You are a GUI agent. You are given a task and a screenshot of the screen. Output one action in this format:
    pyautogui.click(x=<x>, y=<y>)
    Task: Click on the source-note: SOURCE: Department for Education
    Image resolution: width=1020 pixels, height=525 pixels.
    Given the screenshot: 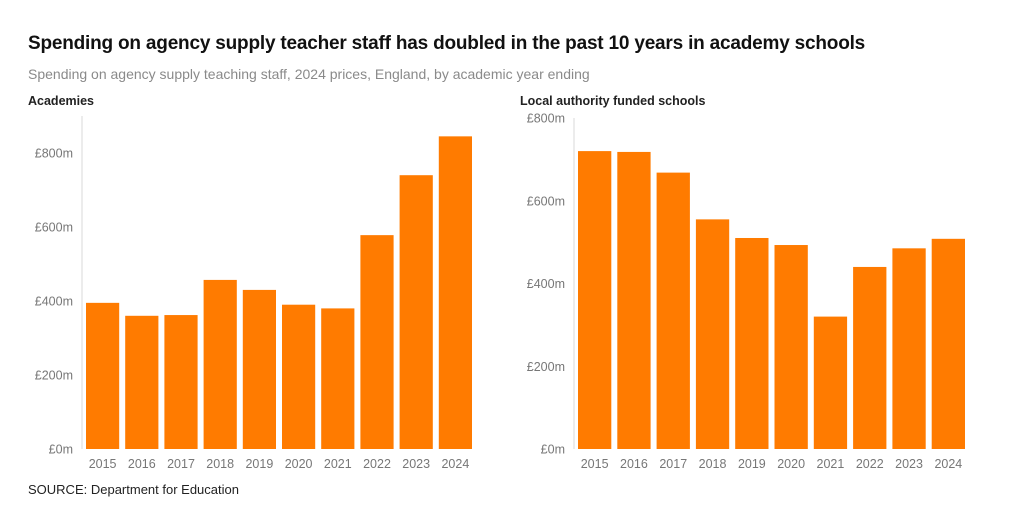 What is the action you would take?
    pyautogui.click(x=133, y=489)
    